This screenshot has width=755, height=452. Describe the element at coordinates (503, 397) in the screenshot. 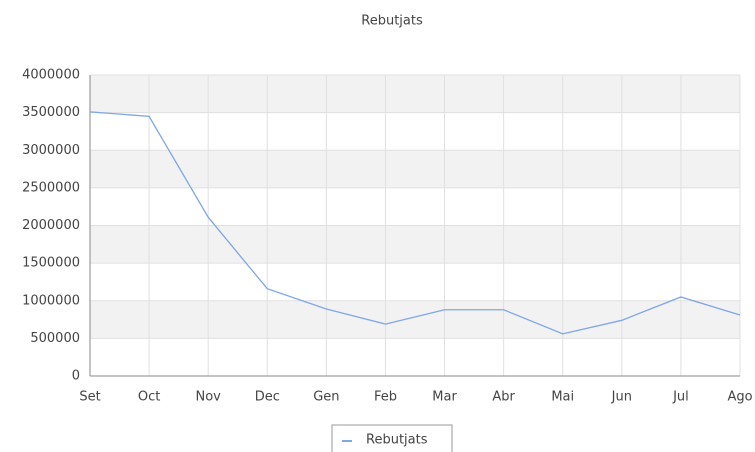

I see `x-tick-label: Abr` at that location.